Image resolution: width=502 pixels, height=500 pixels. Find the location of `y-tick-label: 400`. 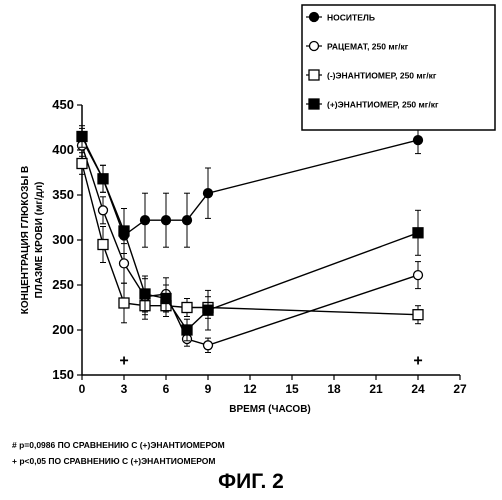

y-tick-label: 400 is located at coordinates (63, 149).